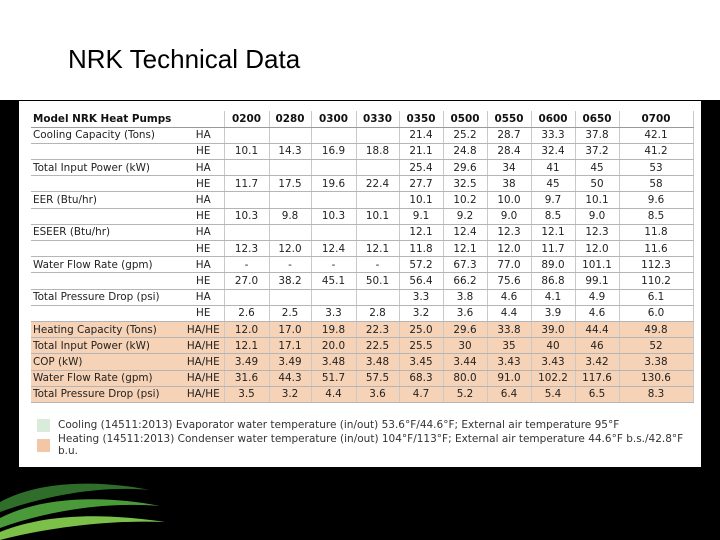 The height and width of the screenshot is (540, 720). I want to click on table-row: HE 10.3 9.8 10.3 10.1 9.1 9.2 9.0 8.5 9.0 8.5, so click(362, 216).